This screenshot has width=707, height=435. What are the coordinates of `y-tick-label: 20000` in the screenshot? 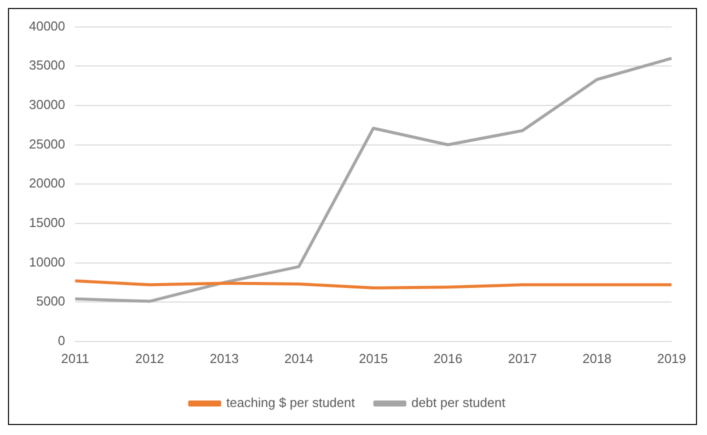 It's located at (47, 183).